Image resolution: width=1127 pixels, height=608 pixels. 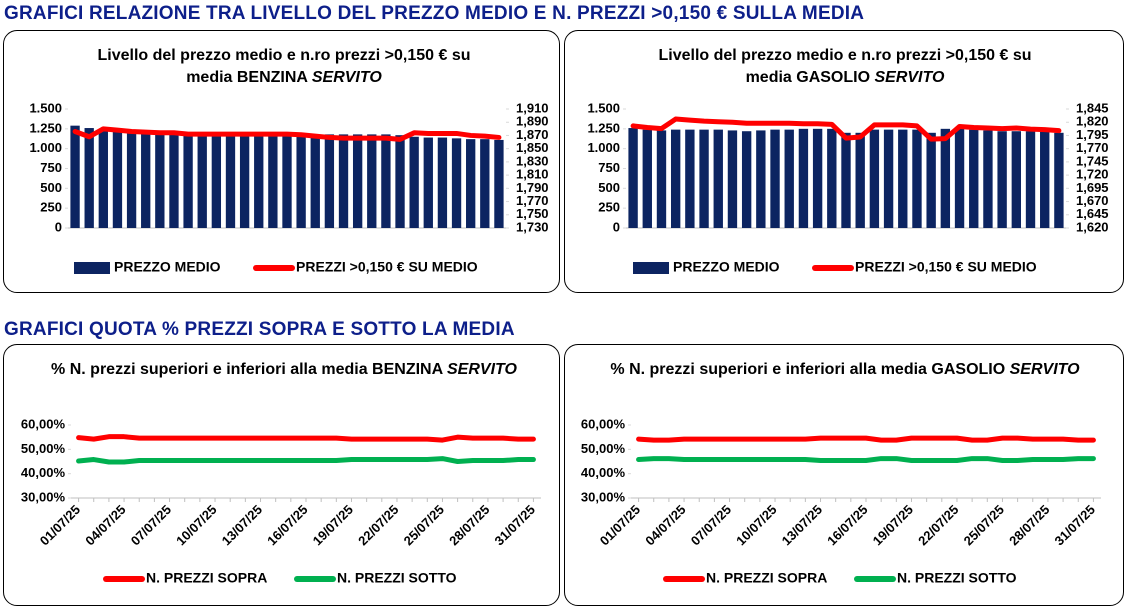 I want to click on y2-tick-label: 1,820, so click(x=1092, y=121).